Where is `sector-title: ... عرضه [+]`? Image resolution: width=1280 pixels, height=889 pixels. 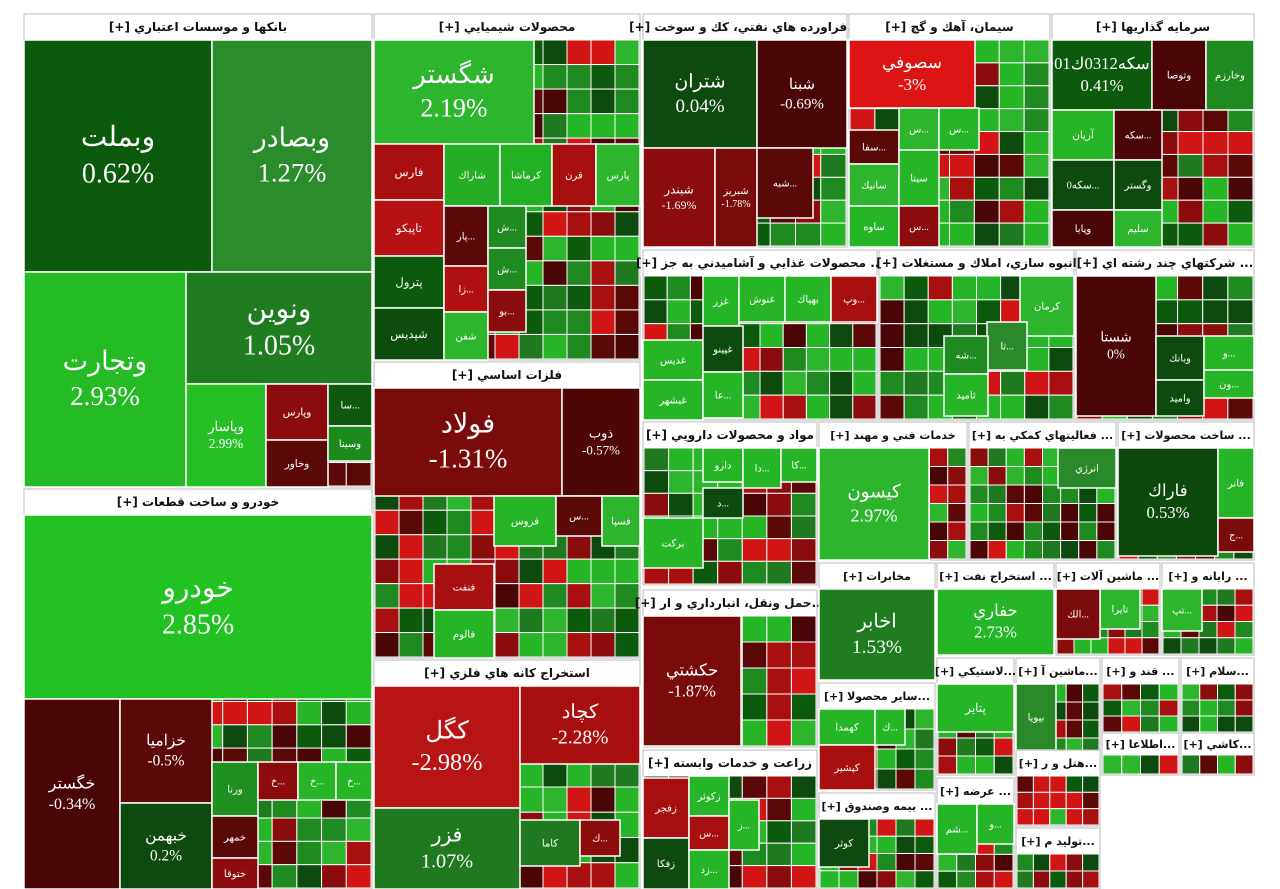
sector-title: ... عرضه [+] is located at coordinates (975, 791).